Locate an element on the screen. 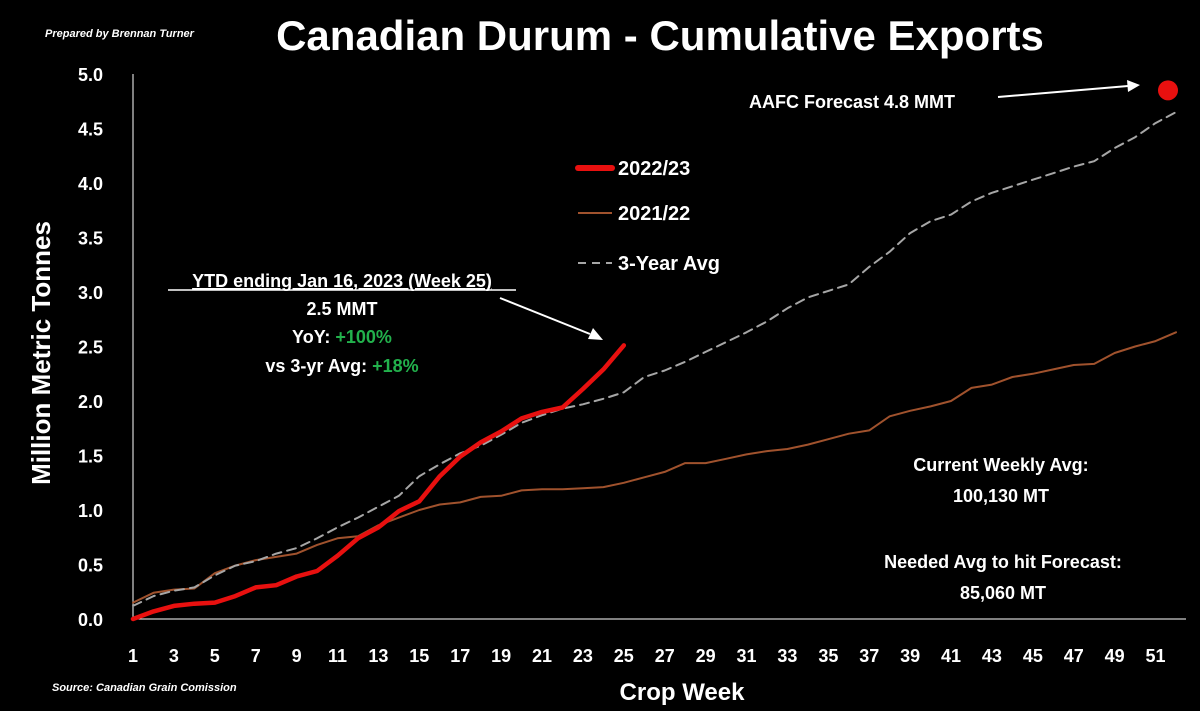 The height and width of the screenshot is (711, 1200). y-tick-label: 5.0 is located at coordinates (90, 75).